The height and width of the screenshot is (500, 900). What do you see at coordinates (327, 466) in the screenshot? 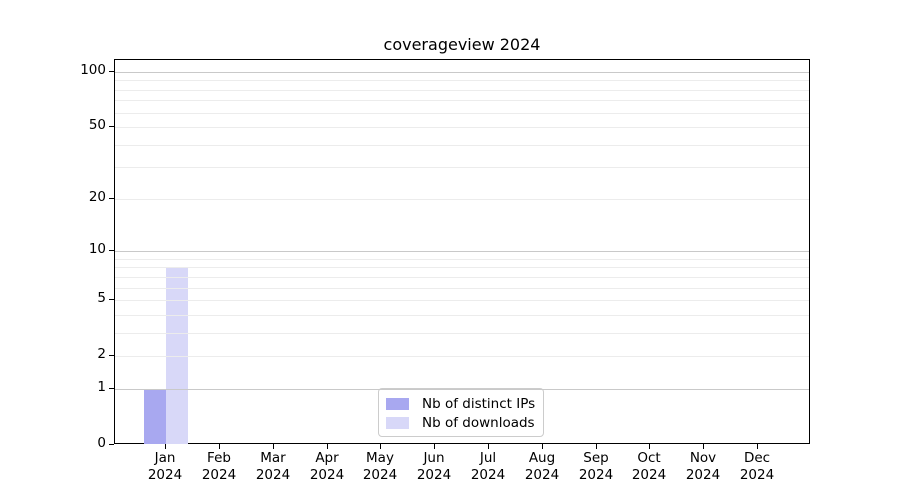
I see `x-tick-label: Apr 2024` at bounding box center [327, 466].